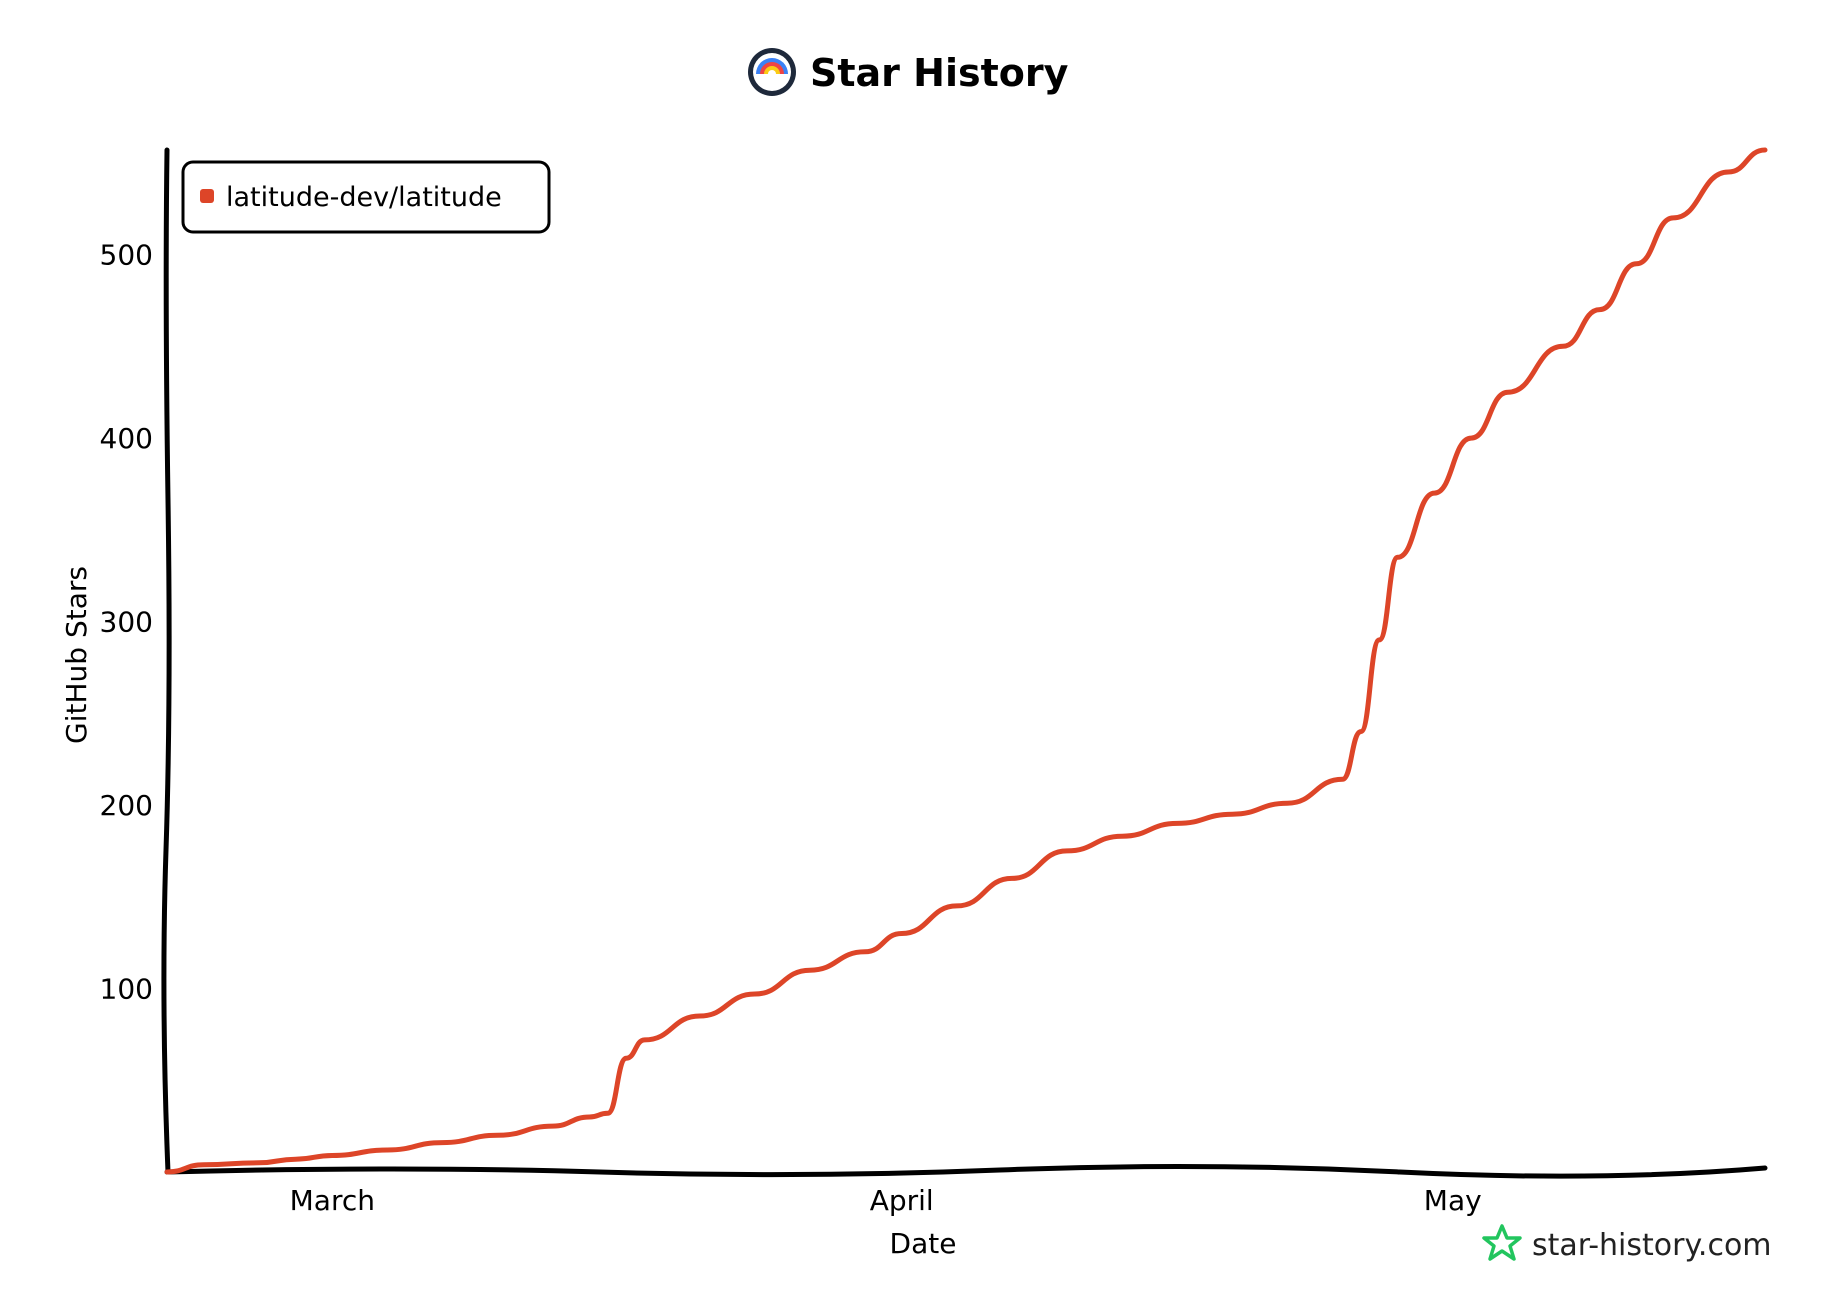 The width and height of the screenshot is (1832, 1308). Describe the element at coordinates (1652, 1245) in the screenshot. I see `brand-site-text: star-history.com` at that location.